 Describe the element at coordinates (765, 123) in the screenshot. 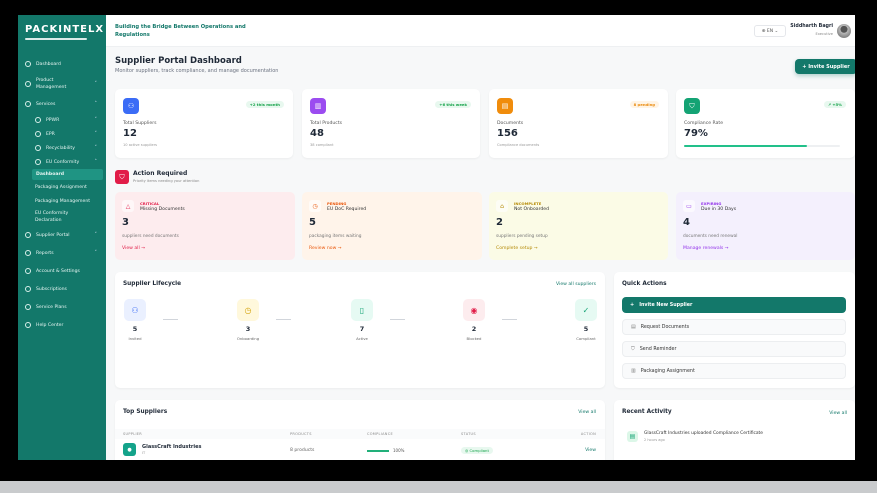

I see `stat-card: ⛉ ↗ +5% Compliance Rate 79%` at that location.